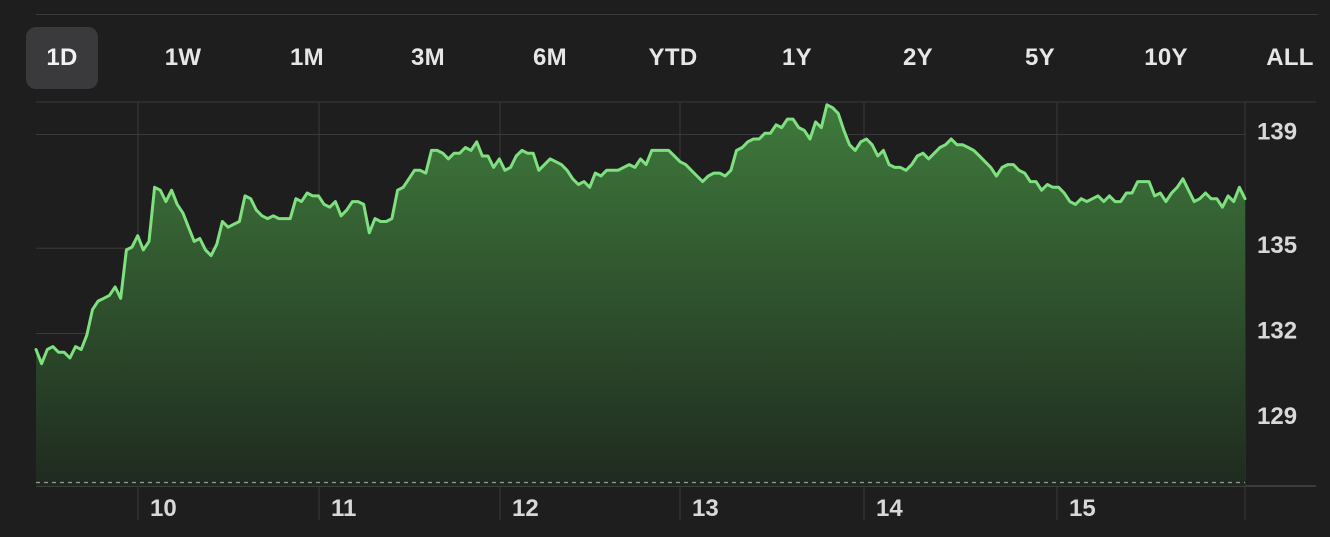  Describe the element at coordinates (550, 57) in the screenshot. I see `tab-6m: 6M` at that location.